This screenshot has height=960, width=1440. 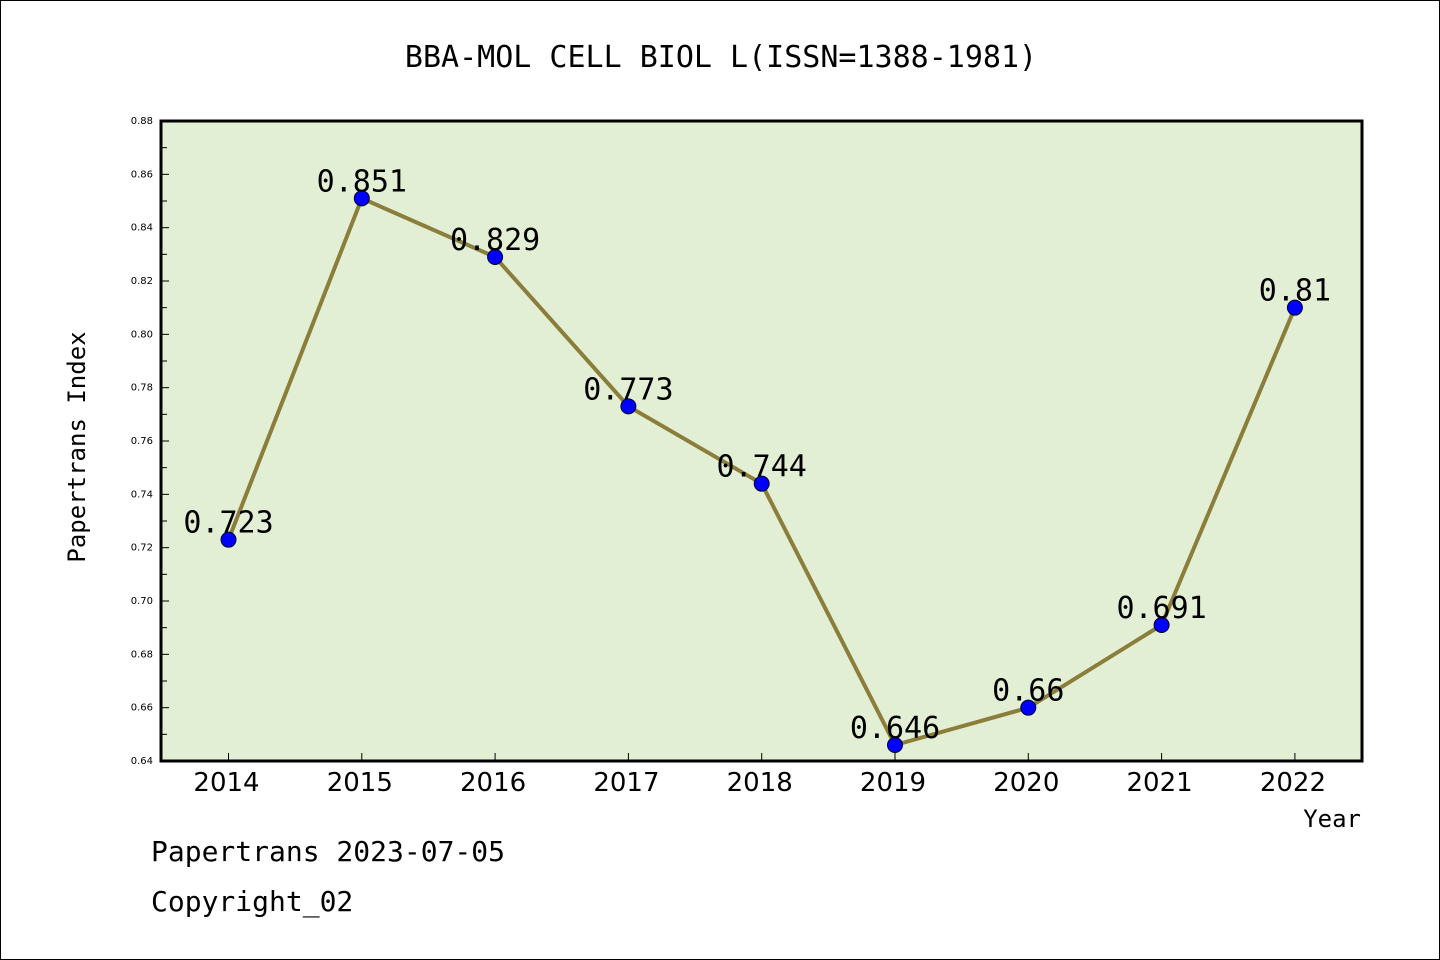 I want to click on y-axis-label: Papertrans Index, so click(x=77, y=446).